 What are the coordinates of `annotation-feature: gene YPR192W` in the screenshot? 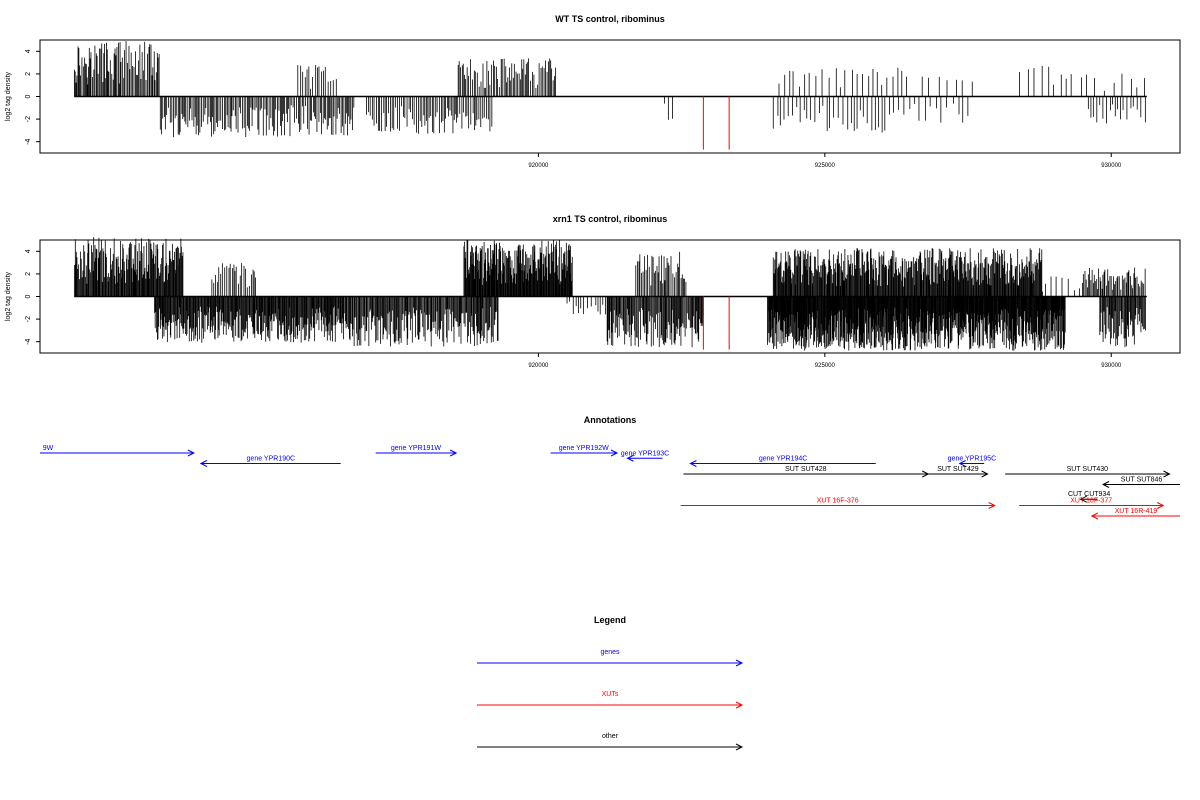 It's located at (584, 451).